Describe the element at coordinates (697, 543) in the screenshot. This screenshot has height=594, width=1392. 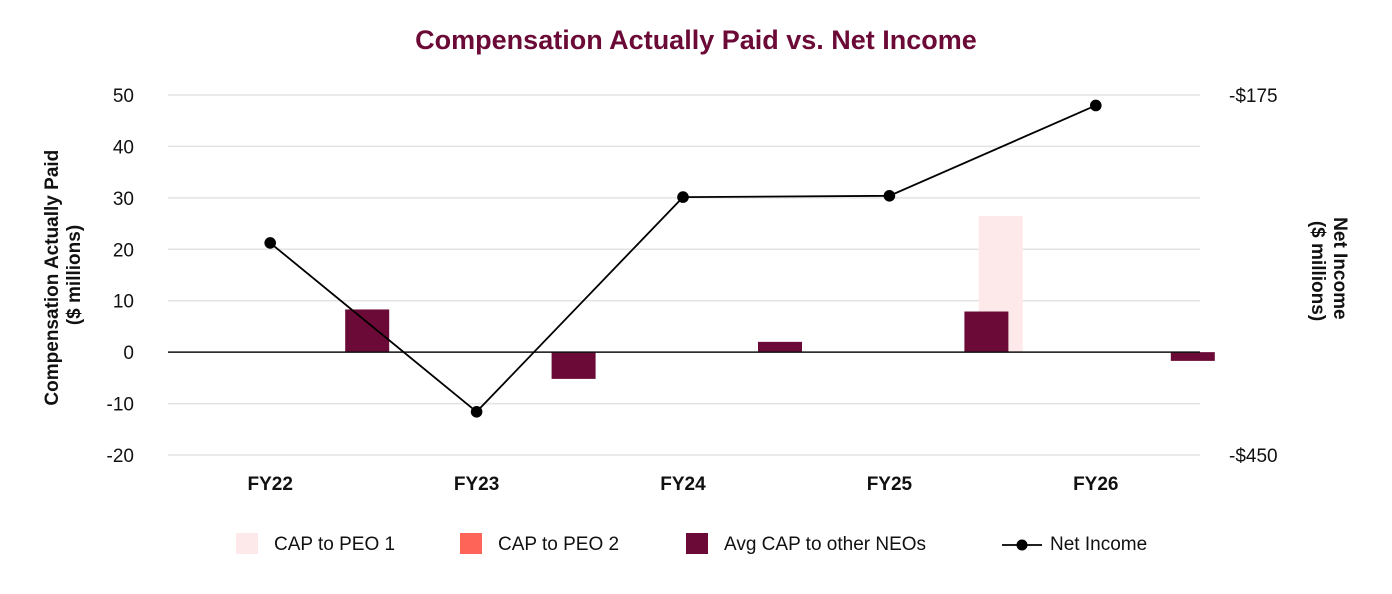
I see `legend-swatch-avg-cap-neos` at that location.